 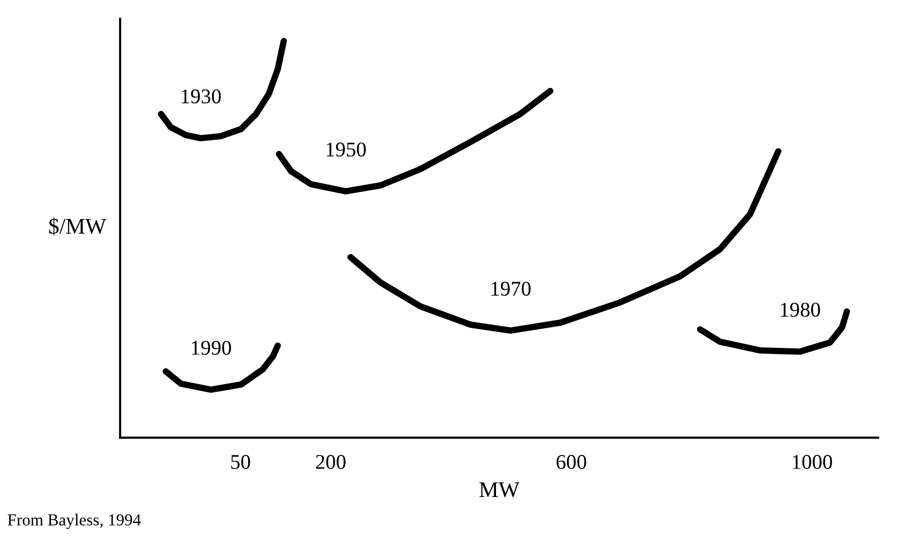 I want to click on series-label: 1990, so click(x=211, y=347).